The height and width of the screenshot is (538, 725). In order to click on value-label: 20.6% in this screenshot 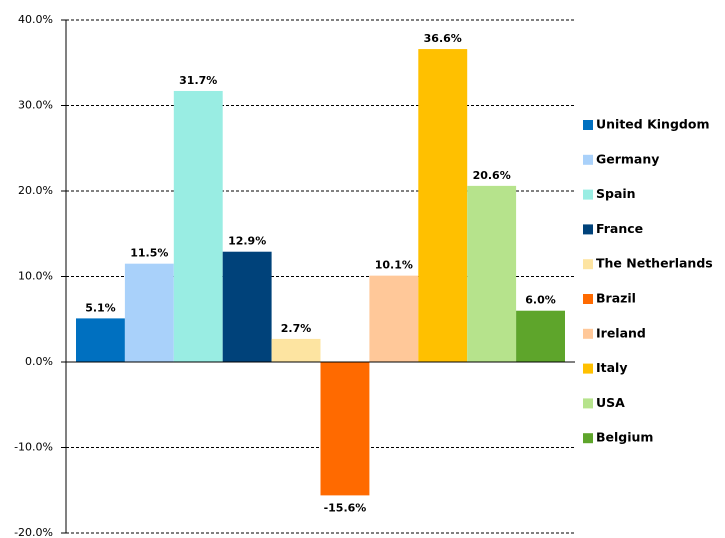, I will do `click(492, 175)`.